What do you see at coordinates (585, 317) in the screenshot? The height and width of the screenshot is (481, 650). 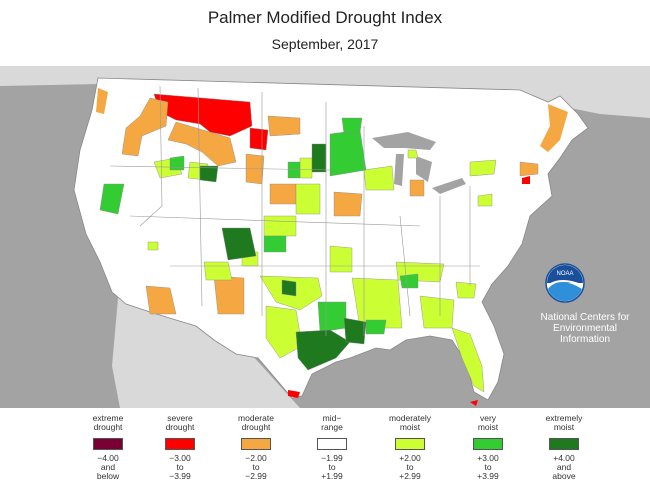 I see `agency-line-1: National Centers for` at bounding box center [585, 317].